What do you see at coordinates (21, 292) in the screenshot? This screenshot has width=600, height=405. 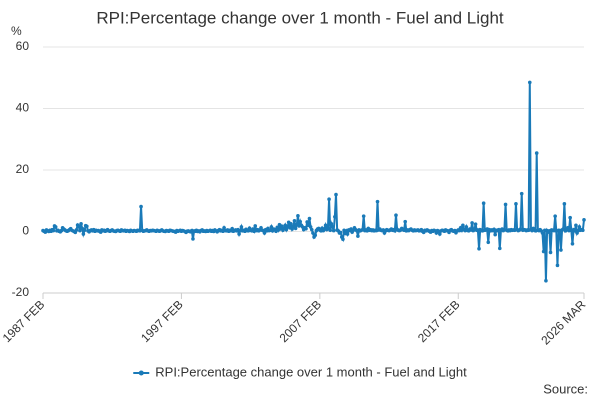 I see `y-tick-label: -20` at bounding box center [21, 292].